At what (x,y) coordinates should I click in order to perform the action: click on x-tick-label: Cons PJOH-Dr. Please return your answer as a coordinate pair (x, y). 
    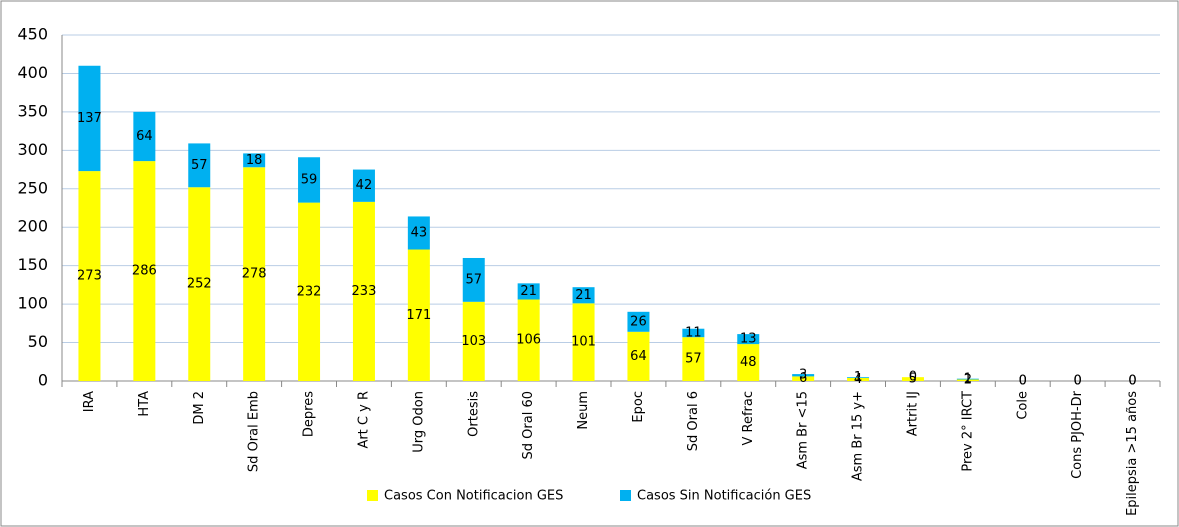
    Looking at the image, I should click on (1077, 434).